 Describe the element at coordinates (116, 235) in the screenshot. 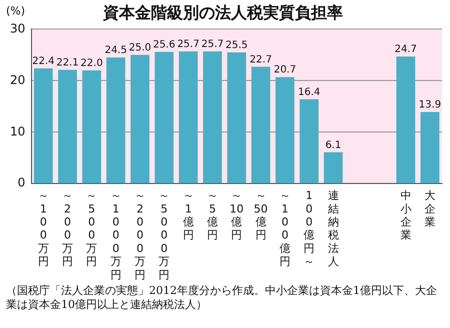

I see `x-tick-label: ～1000万円` at that location.